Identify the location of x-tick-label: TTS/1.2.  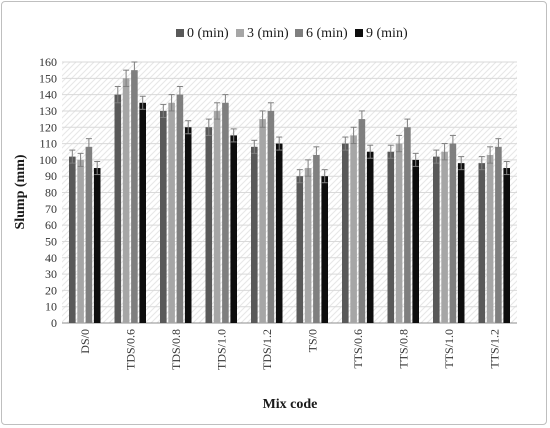
(494, 349).